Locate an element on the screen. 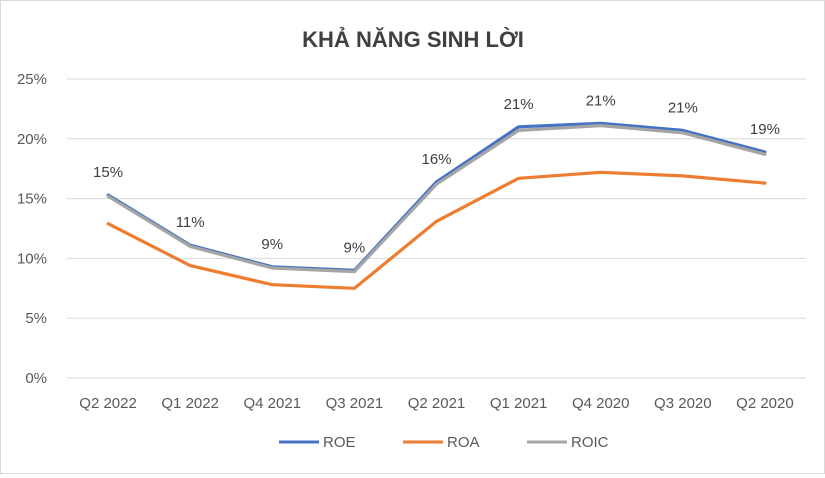 The image size is (825, 478). x-tick-label: Q4 2020 is located at coordinates (601, 403).